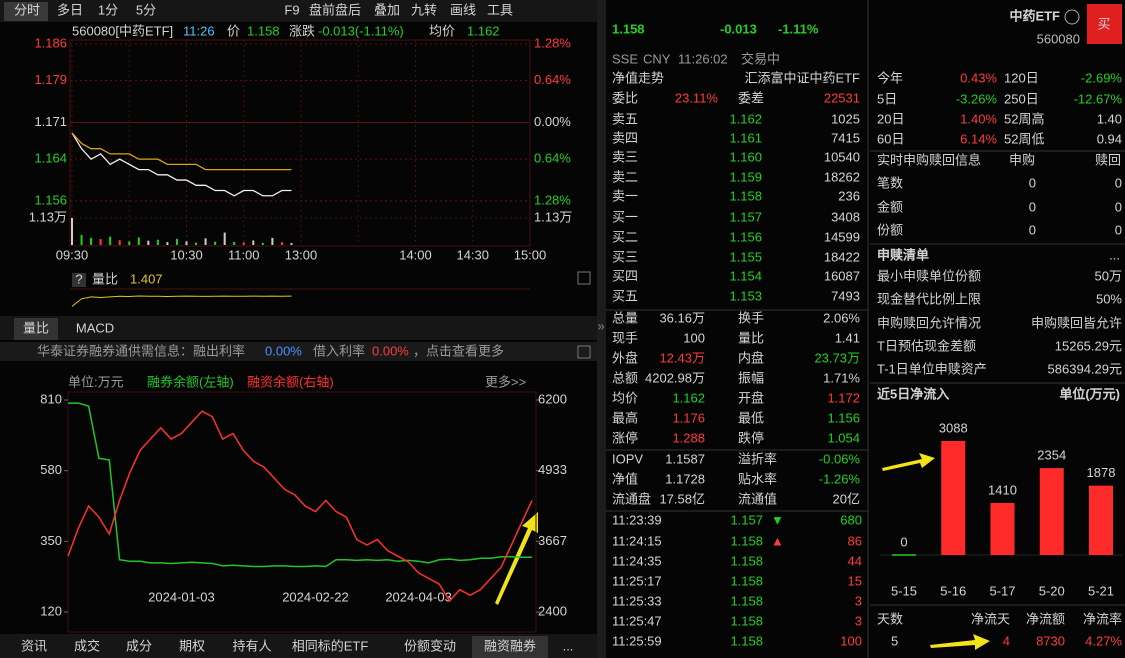  I want to click on x-tick-label: 5-16, so click(953, 590).